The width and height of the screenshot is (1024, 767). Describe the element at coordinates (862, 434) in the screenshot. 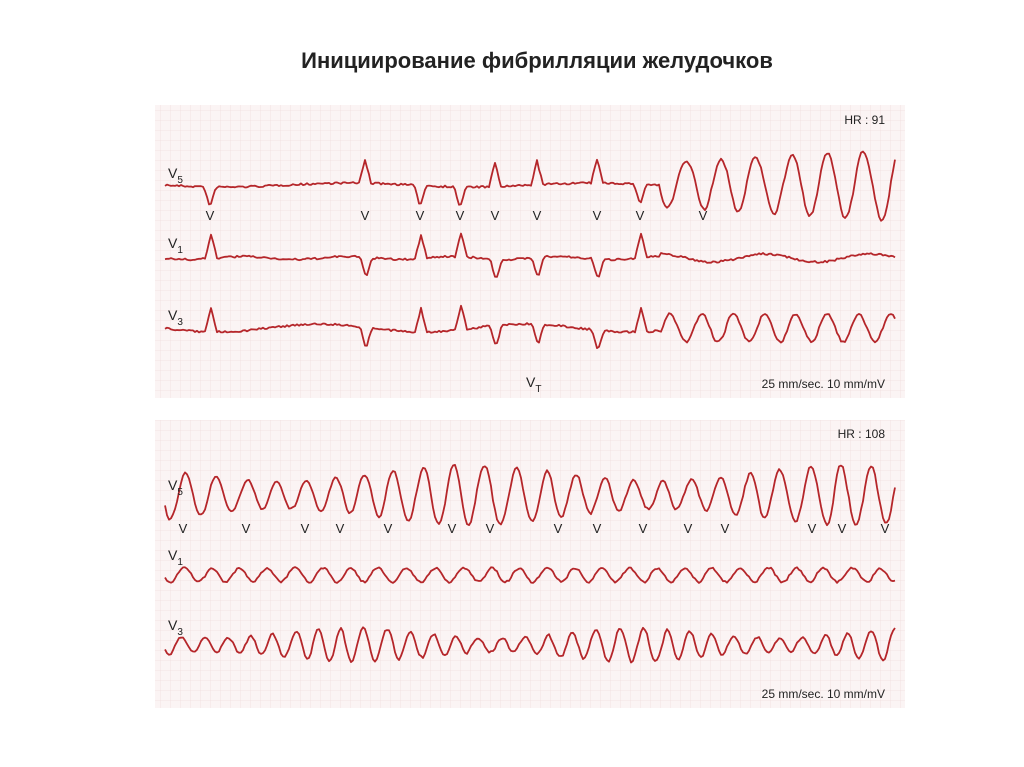

I see `heart-rate: HR : 108` at that location.